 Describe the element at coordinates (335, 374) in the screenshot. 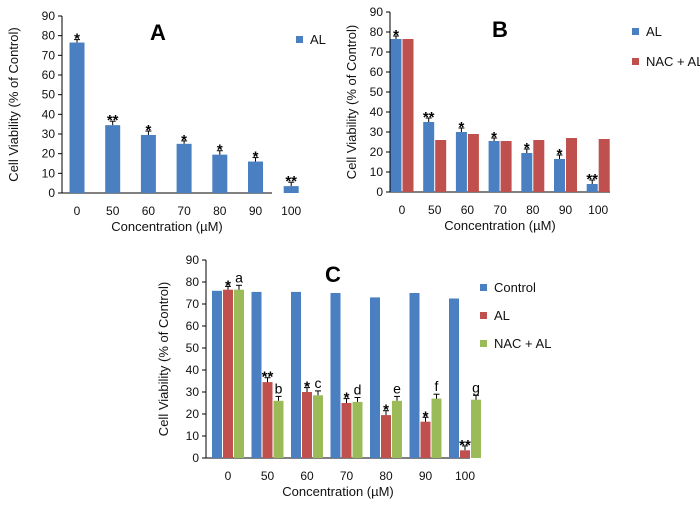

I see `series-control` at that location.